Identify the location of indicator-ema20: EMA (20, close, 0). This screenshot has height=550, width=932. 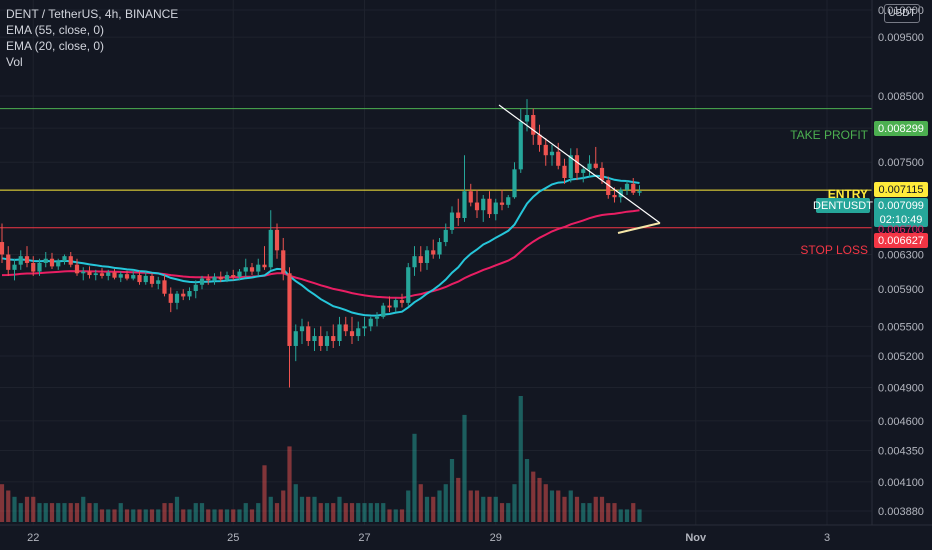
(55, 46).